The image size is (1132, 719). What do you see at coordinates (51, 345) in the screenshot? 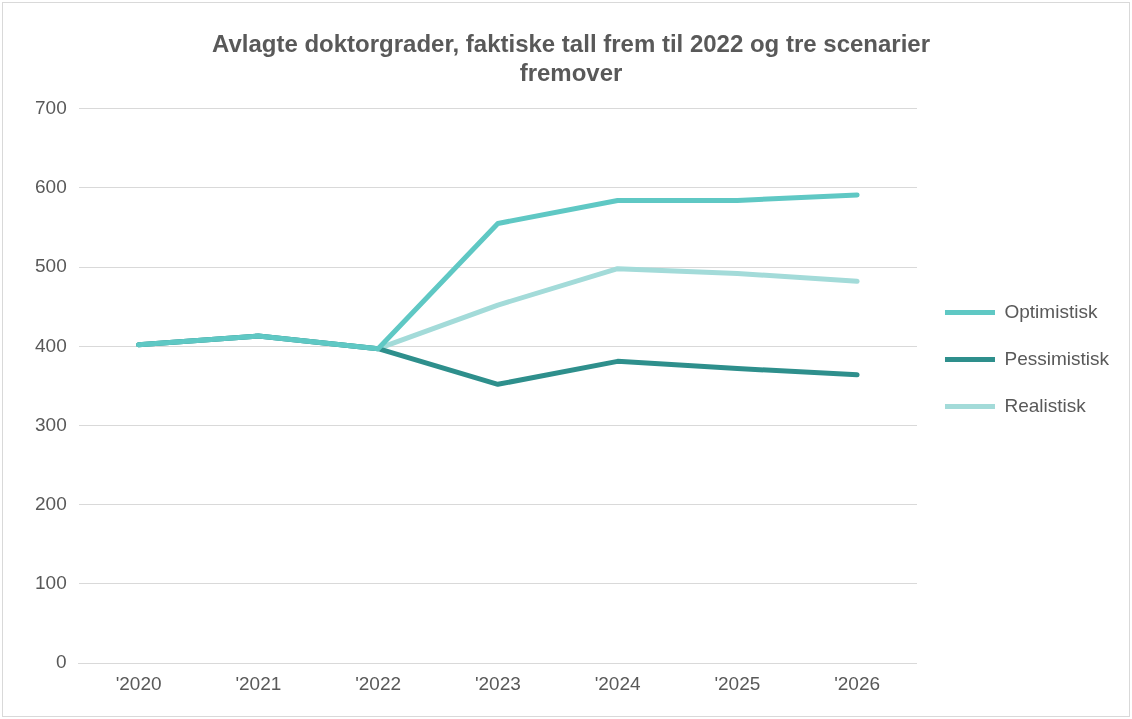
I see `y-tick-label: 400` at bounding box center [51, 345].